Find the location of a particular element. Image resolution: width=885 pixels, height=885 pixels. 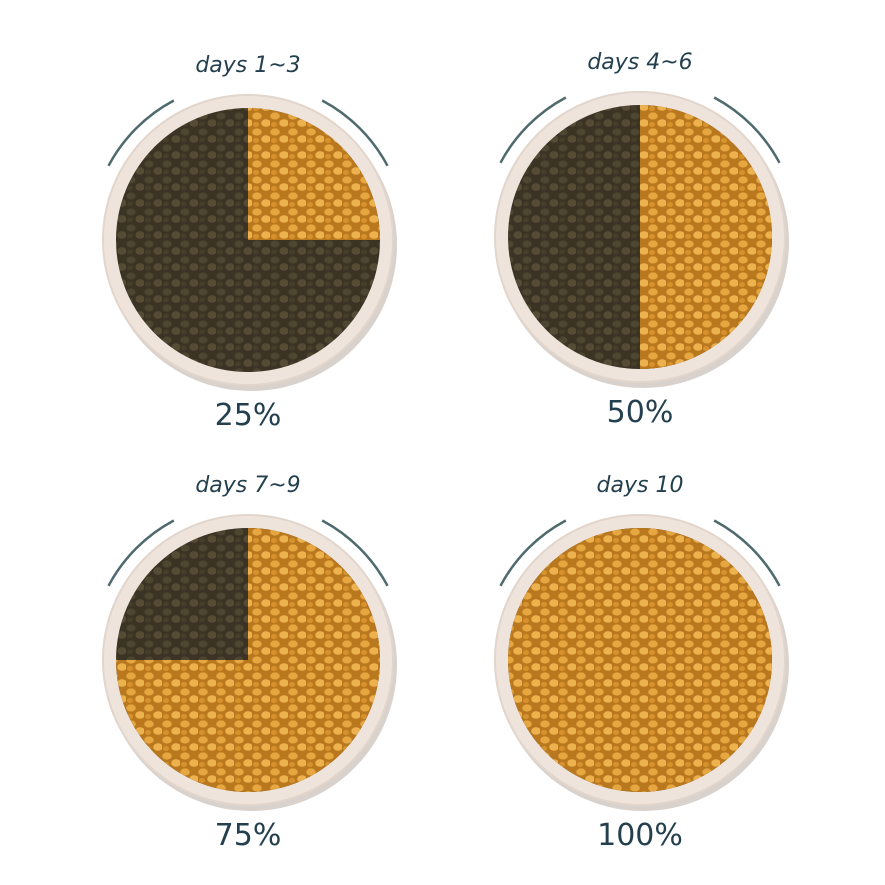

percent-label: 100% is located at coordinates (640, 835).